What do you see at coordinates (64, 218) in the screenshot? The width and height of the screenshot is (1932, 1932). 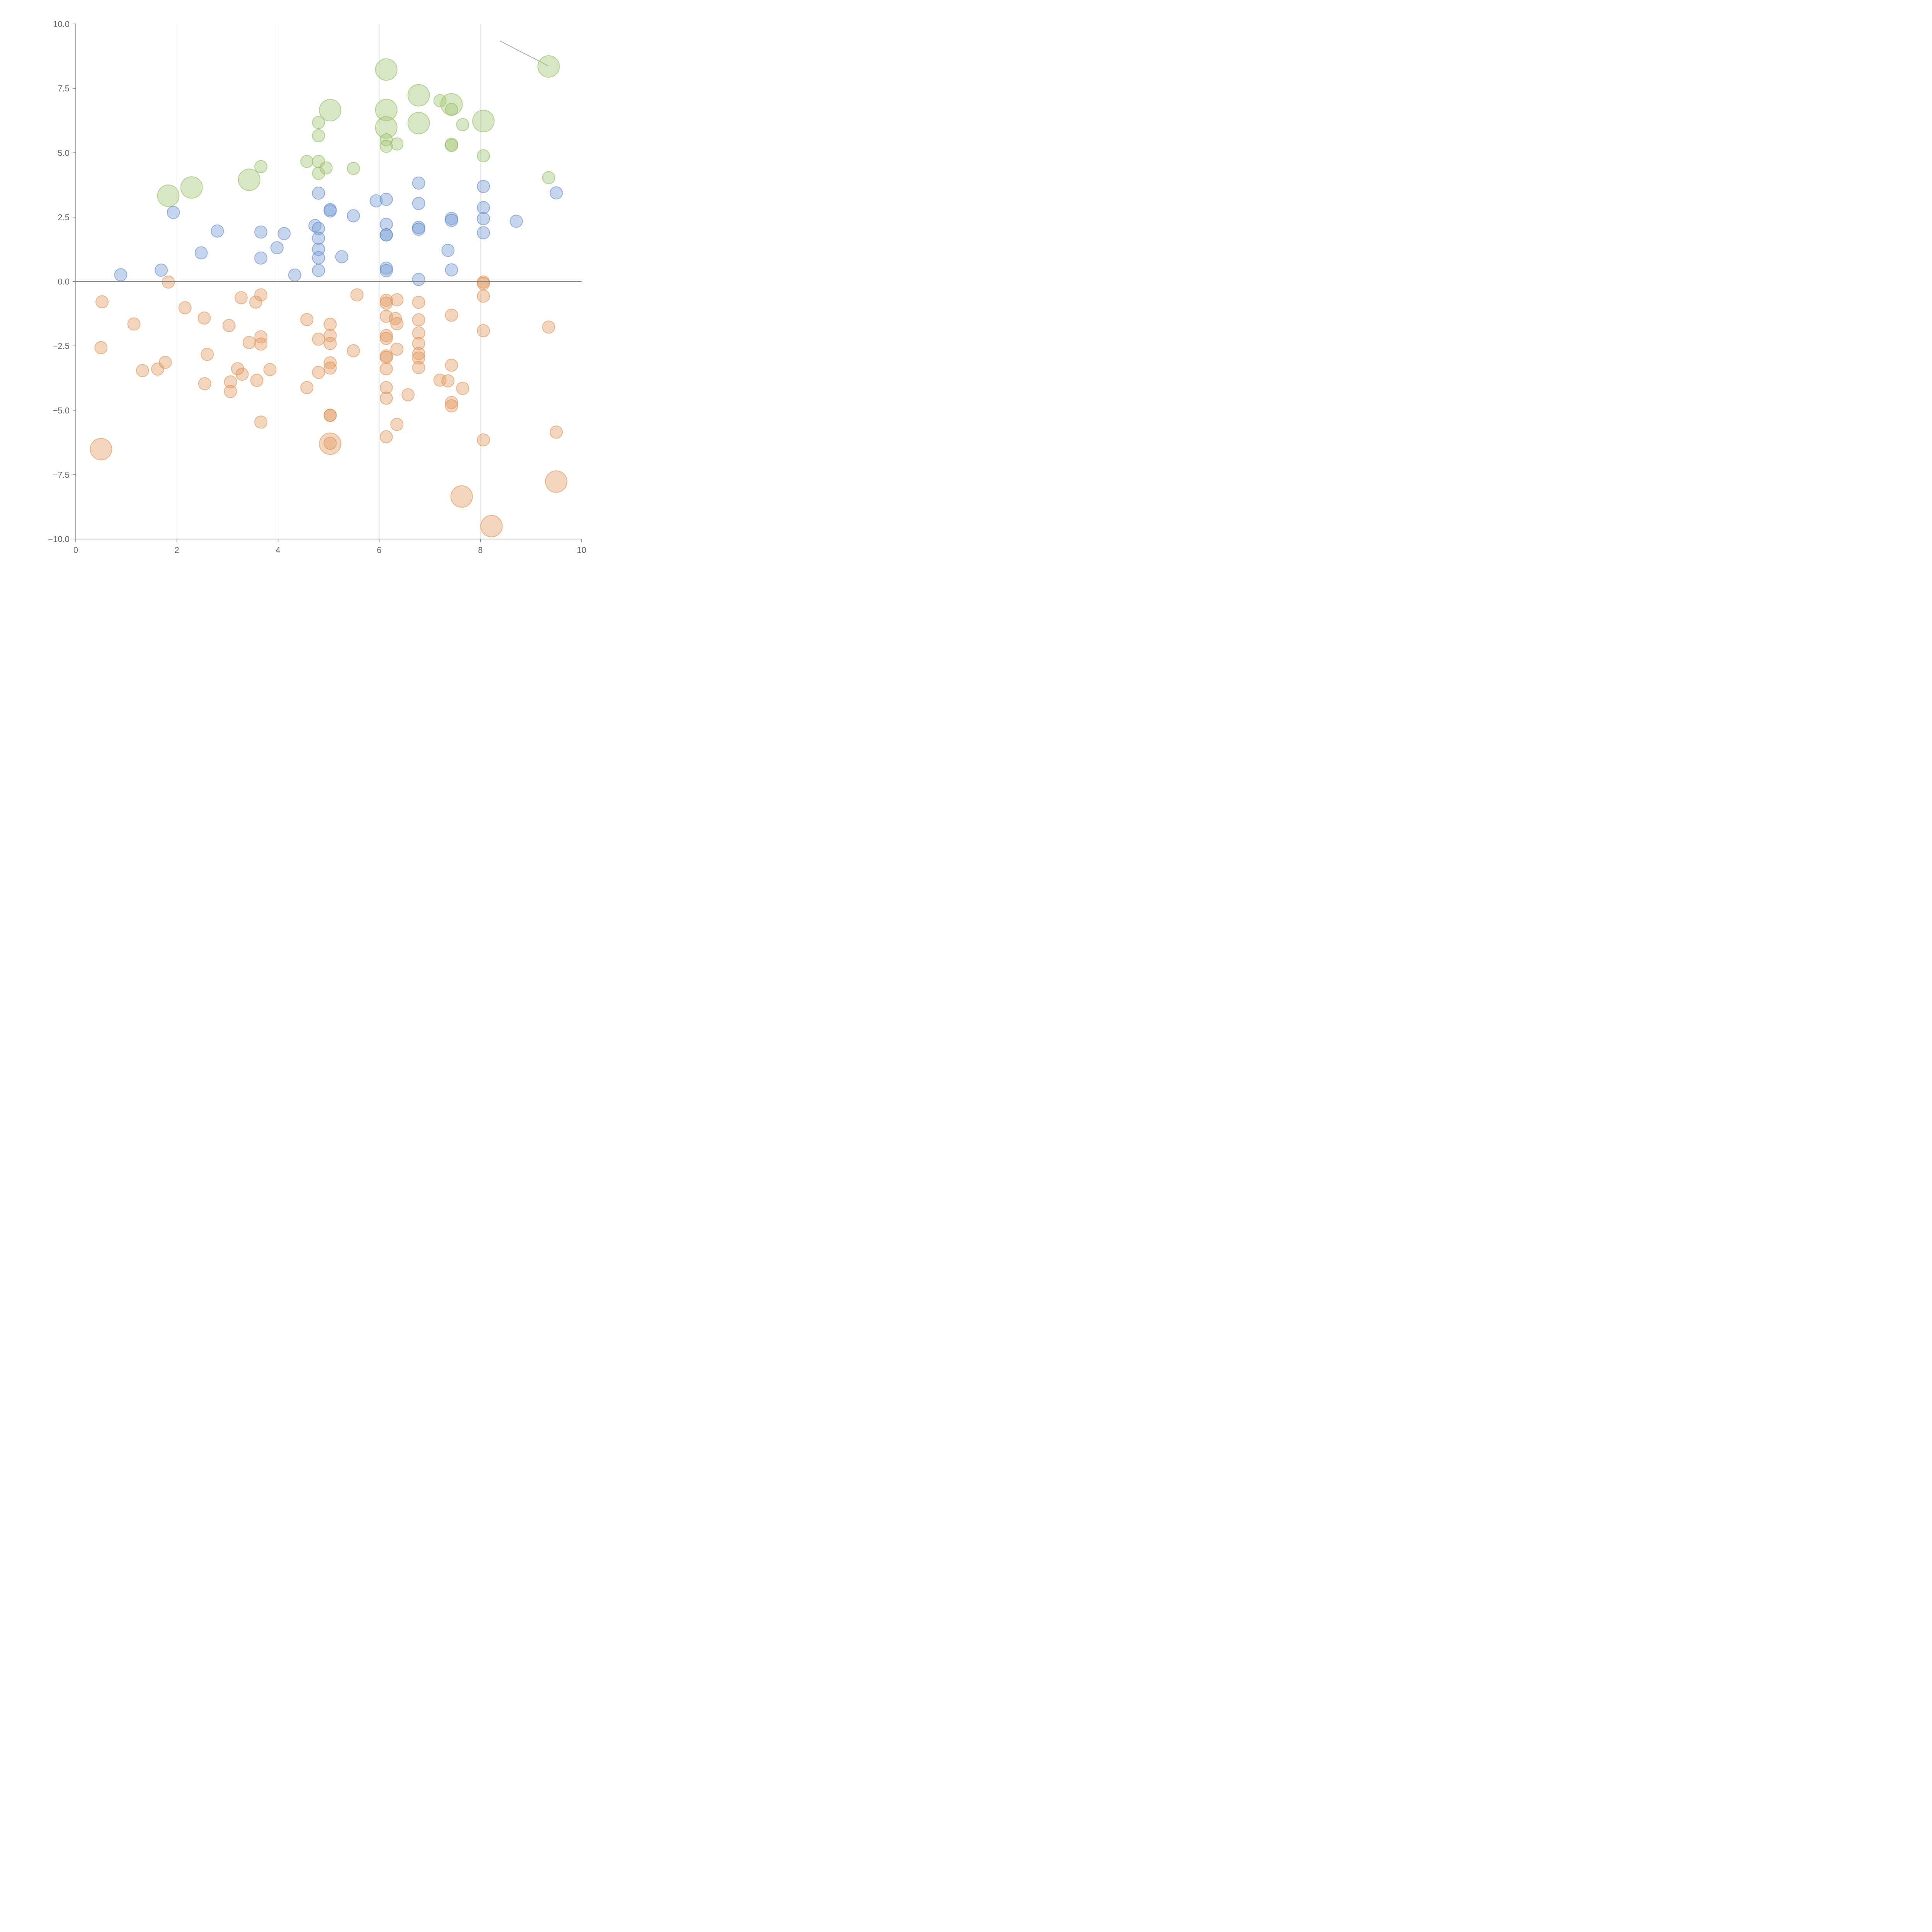 I see `y-tick-label: 2.5` at bounding box center [64, 218].